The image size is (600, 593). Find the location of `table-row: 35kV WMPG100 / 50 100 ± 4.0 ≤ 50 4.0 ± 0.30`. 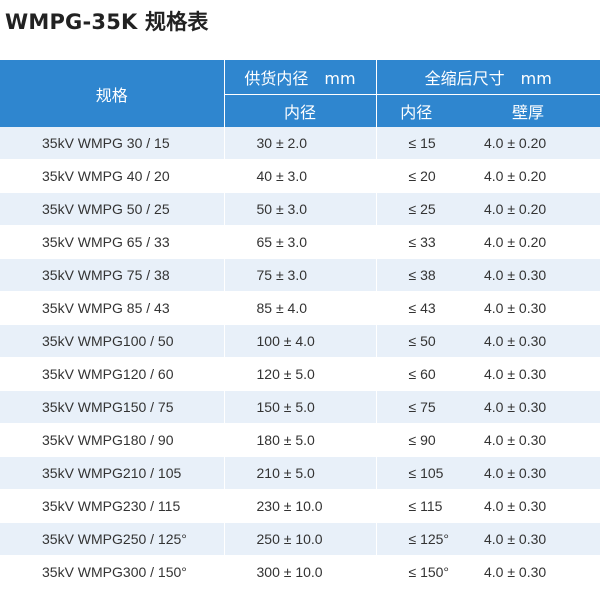

table-row: 35kV WMPG100 / 50 100 ± 4.0 ≤ 50 4.0 ± 0.30 is located at coordinates (300, 341).